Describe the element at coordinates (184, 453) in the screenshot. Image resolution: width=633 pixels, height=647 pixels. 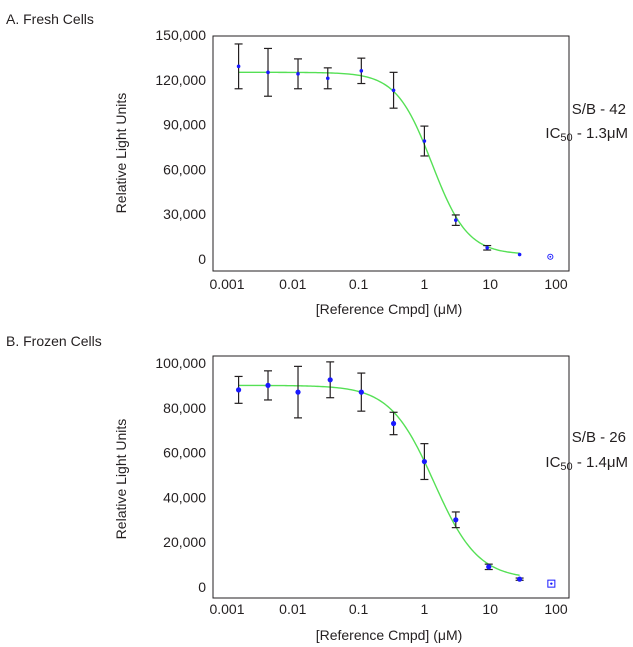
I see `panel-b-y-tick-label: 60,000` at that location.